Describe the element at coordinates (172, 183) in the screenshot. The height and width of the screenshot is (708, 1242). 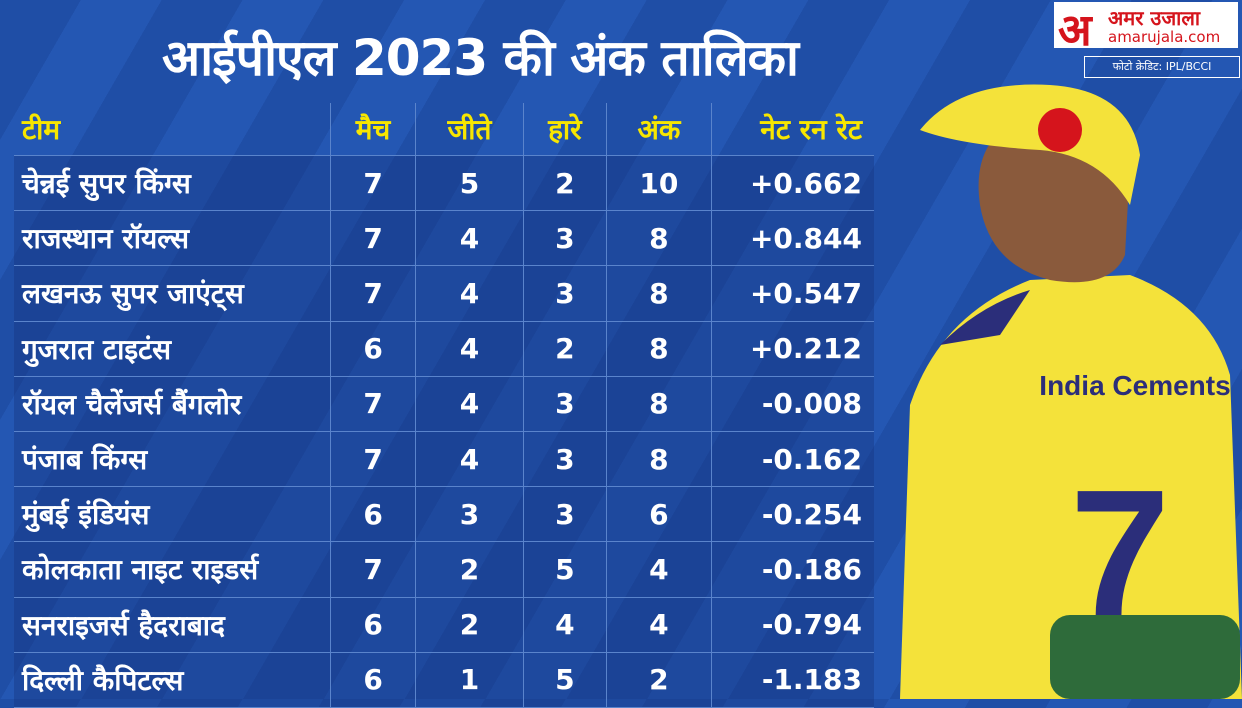
I see `team-name: चेन्नई सुपर किंग्स` at that location.